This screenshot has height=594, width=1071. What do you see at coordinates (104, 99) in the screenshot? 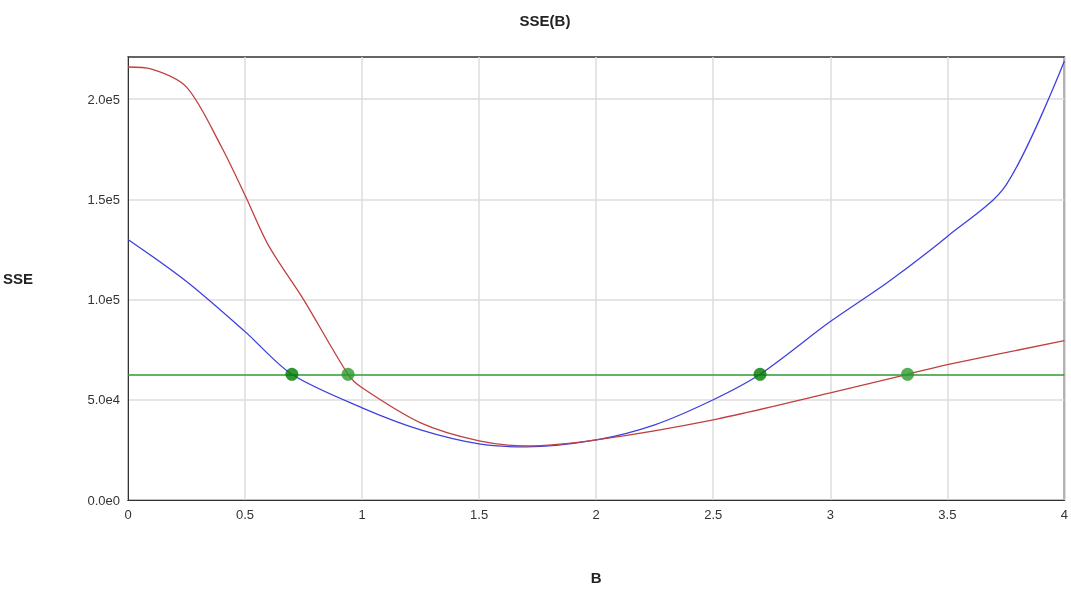
I see `y-tick-label: 2.0e5` at bounding box center [104, 99].